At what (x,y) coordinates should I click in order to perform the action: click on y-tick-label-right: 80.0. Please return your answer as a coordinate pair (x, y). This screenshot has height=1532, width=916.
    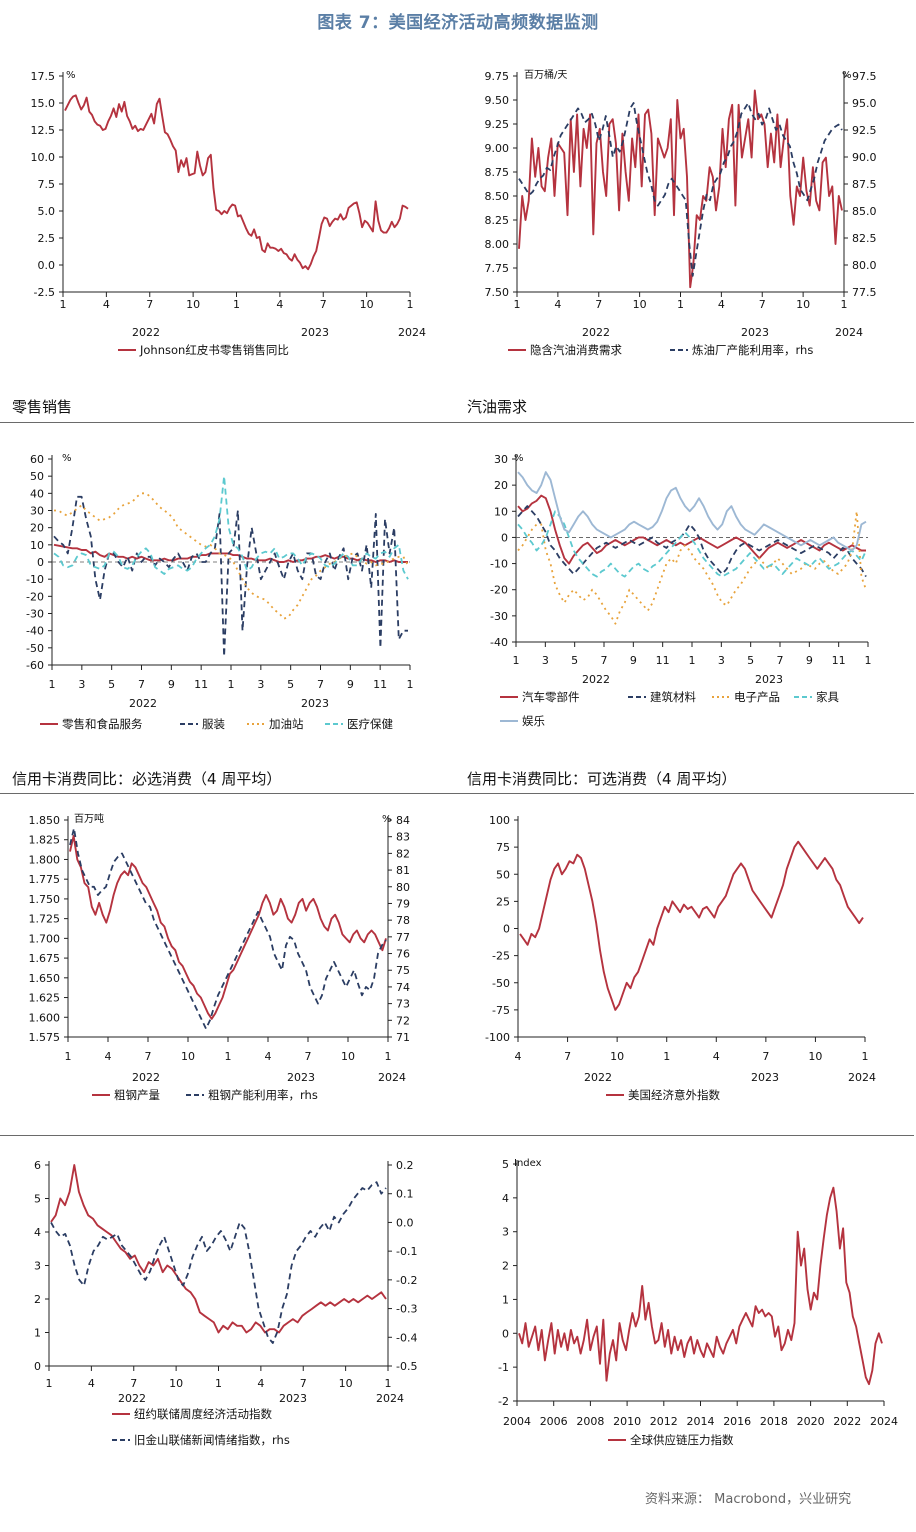
    Looking at the image, I should click on (864, 265).